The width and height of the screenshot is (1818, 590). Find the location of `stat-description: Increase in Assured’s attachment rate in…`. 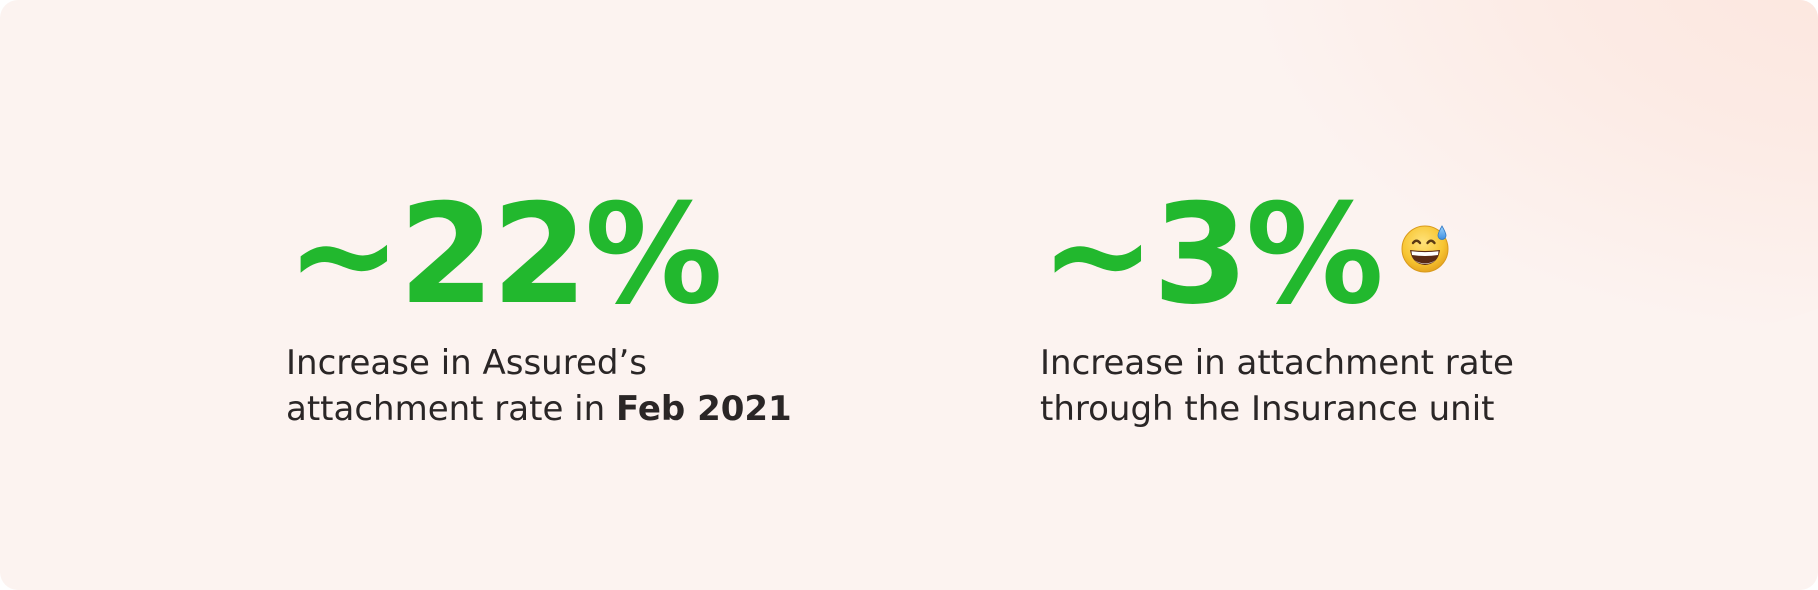

stat-description: Increase in Assured’s attachment rate in… is located at coordinates (539, 386).